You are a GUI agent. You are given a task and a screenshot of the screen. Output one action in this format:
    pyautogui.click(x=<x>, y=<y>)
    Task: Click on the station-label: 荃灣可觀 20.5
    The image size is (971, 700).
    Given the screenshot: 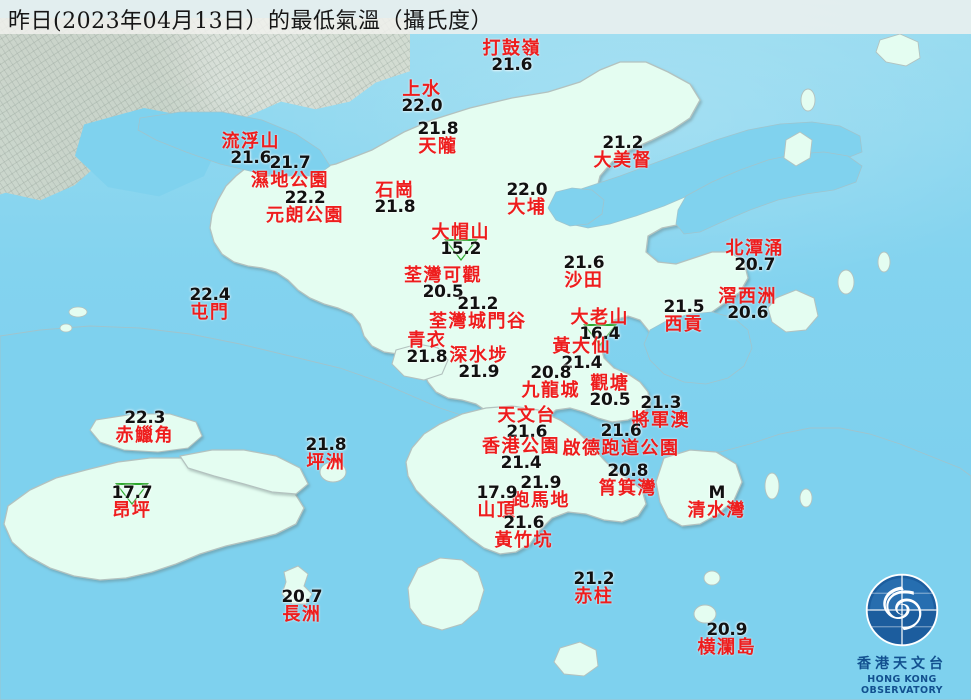 What is the action you would take?
    pyautogui.click(x=443, y=283)
    